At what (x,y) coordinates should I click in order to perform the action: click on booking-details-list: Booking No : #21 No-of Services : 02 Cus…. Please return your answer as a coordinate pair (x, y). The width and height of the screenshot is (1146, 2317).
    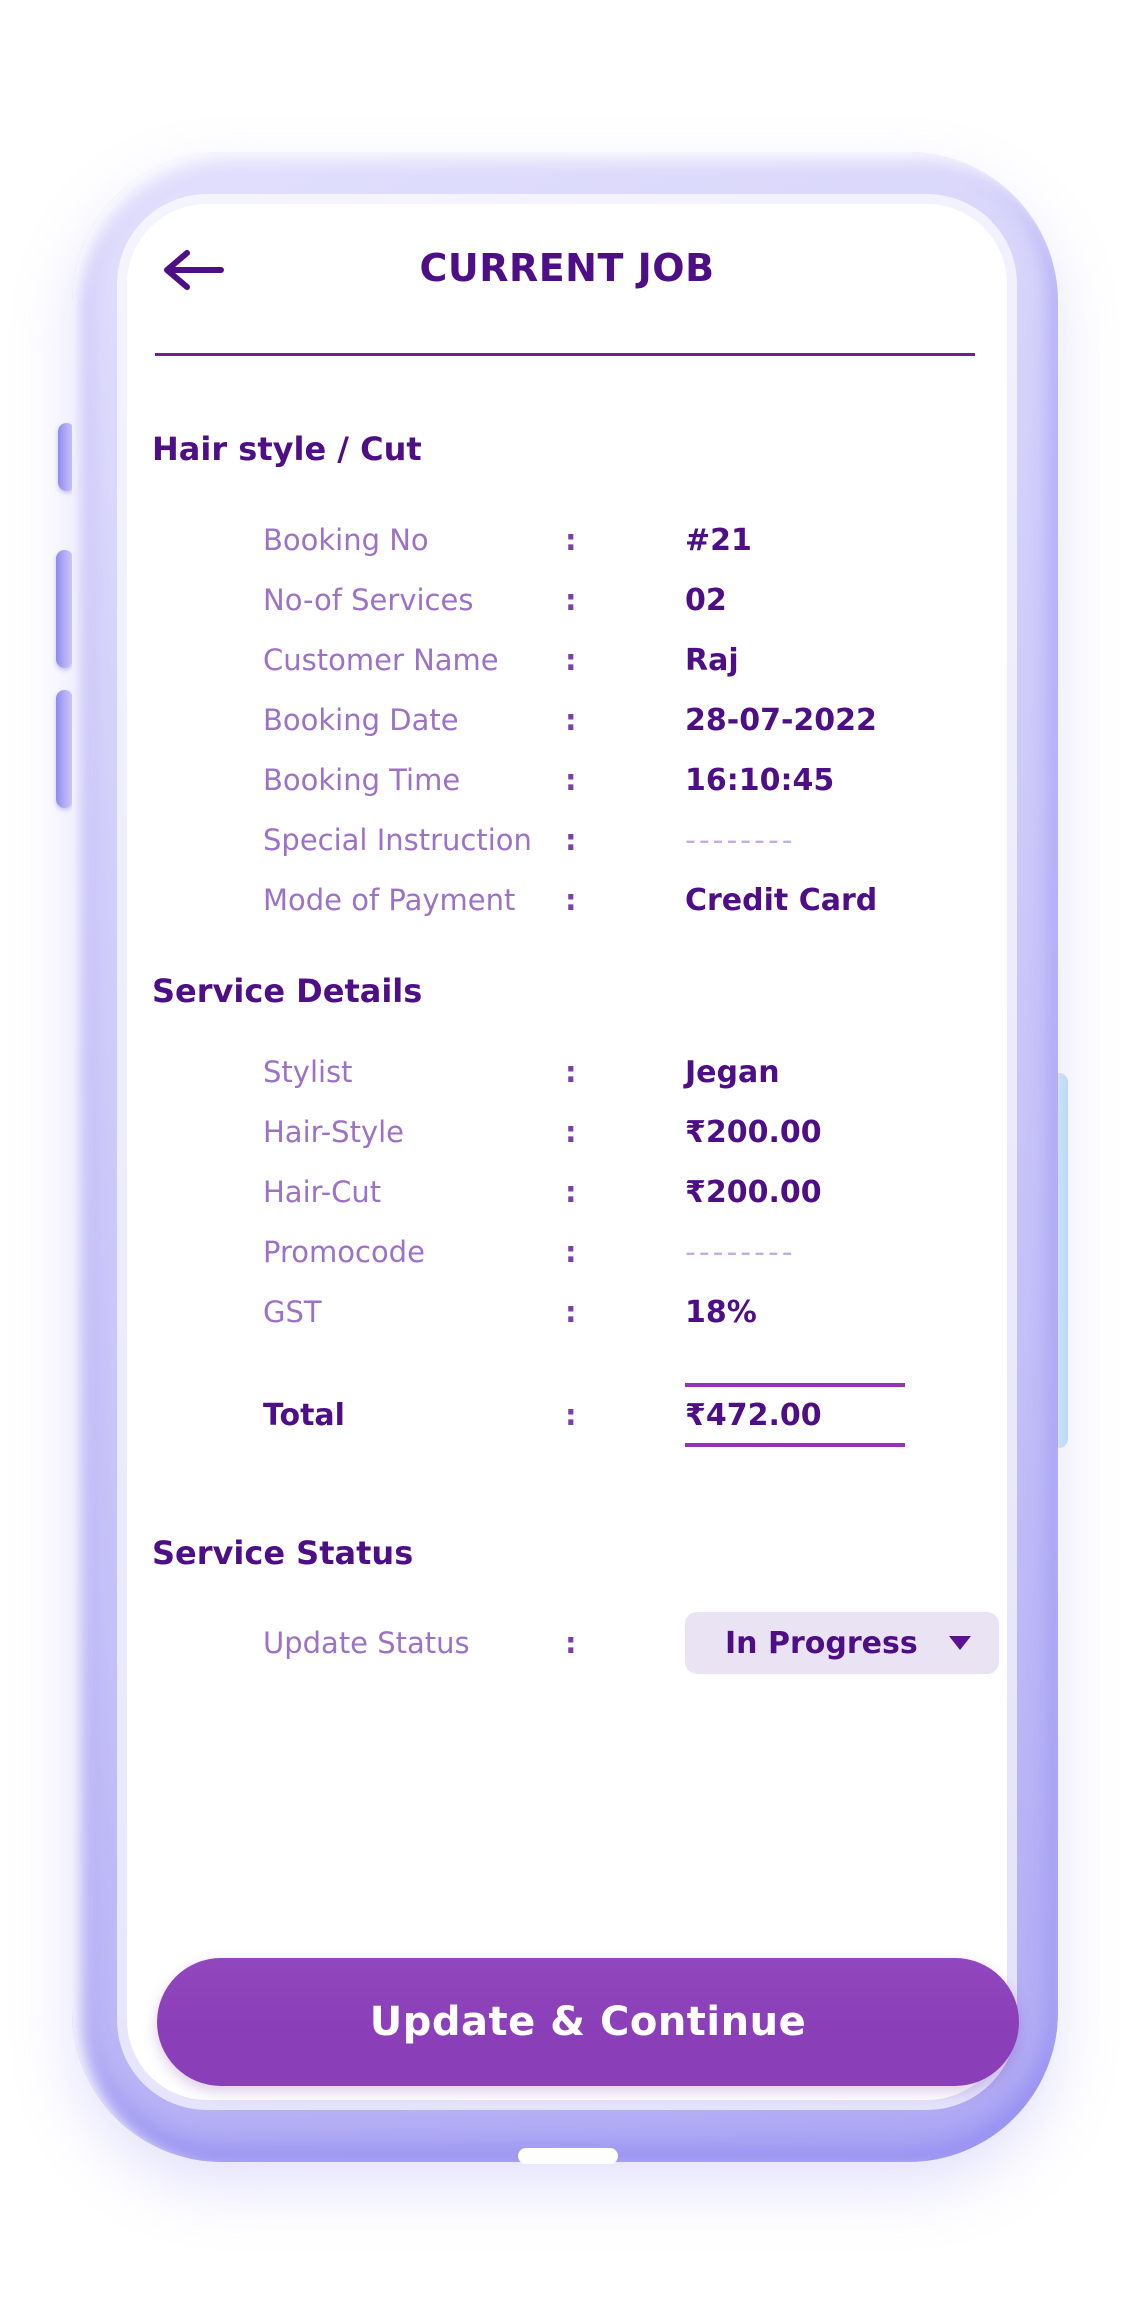
    Looking at the image, I should click on (635, 720).